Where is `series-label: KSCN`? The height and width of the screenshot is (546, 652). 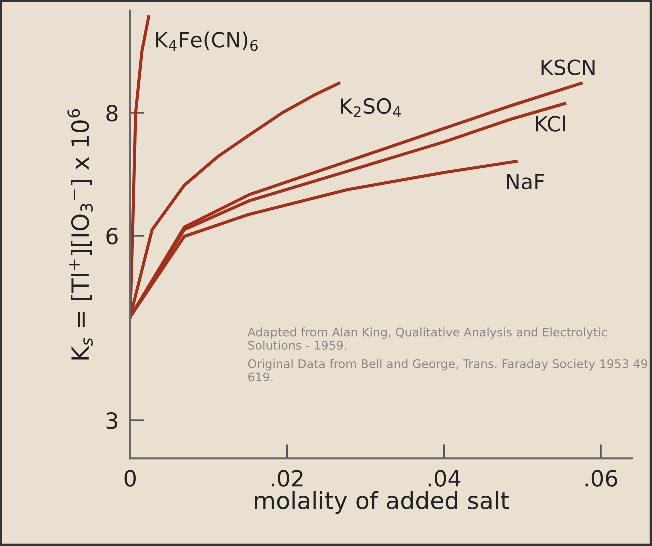
series-label: KSCN is located at coordinates (568, 68).